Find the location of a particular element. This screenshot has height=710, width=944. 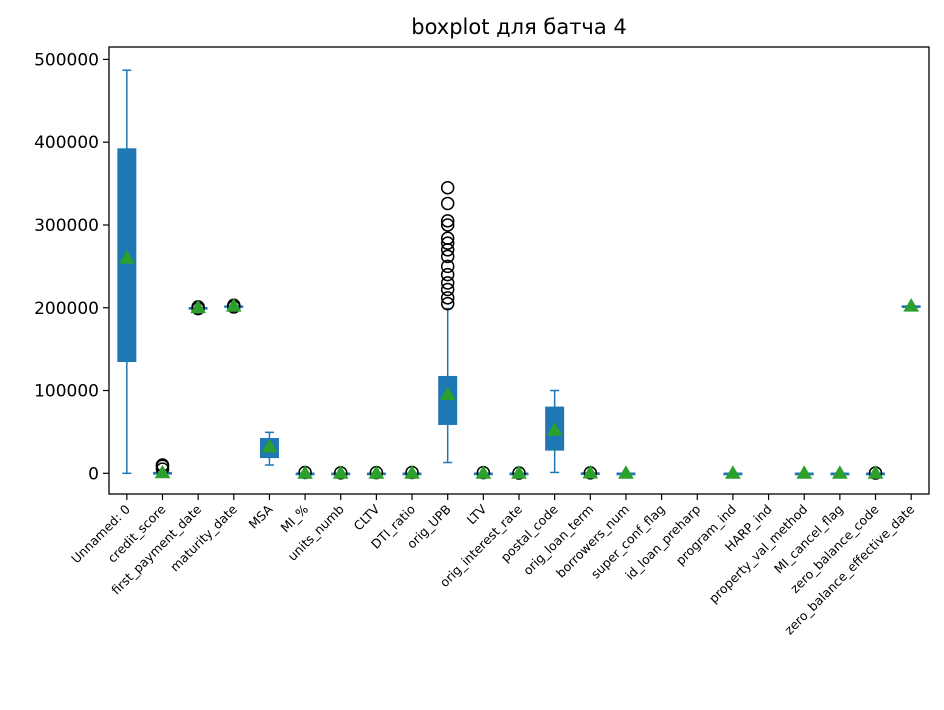

y-axis: 0 100000 200000 300000 400000 500000 is located at coordinates (71, 267).